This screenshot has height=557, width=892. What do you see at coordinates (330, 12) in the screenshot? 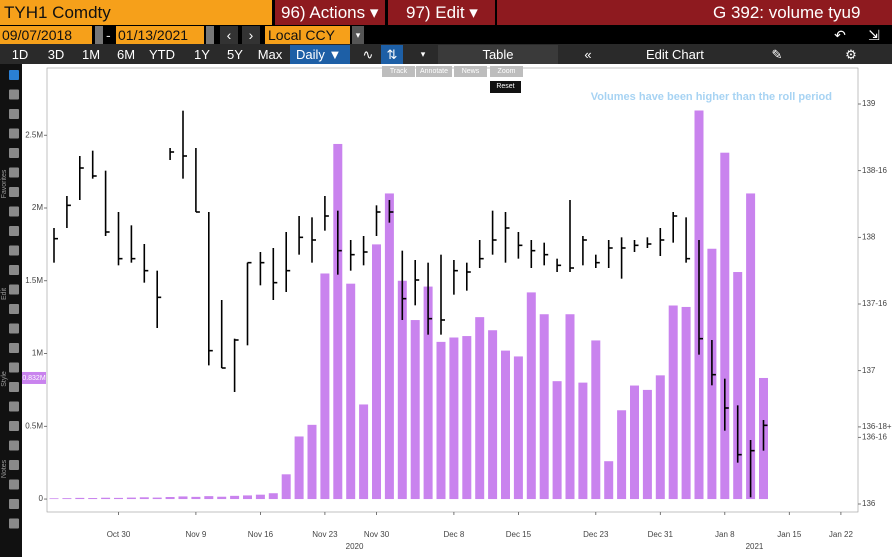
I see `actions-menu: 96) Actions ▾` at bounding box center [330, 12].